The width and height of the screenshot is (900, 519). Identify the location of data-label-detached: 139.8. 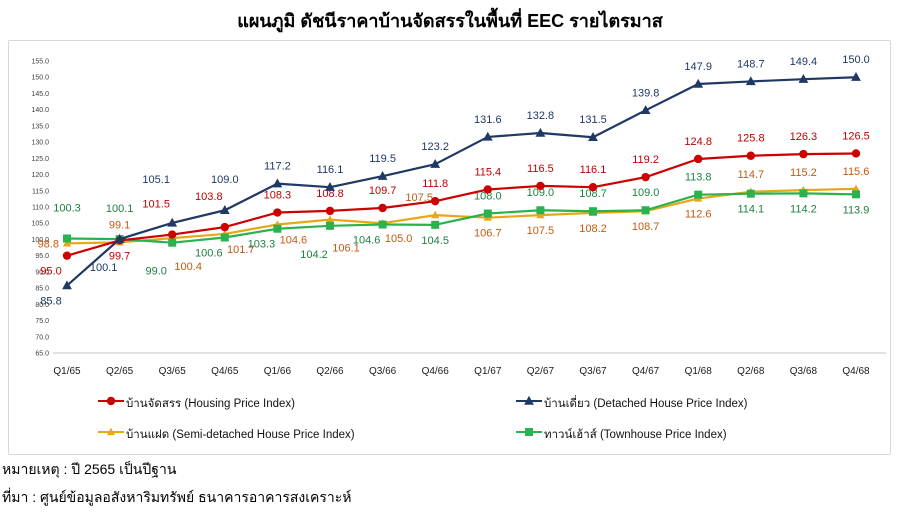
(646, 93).